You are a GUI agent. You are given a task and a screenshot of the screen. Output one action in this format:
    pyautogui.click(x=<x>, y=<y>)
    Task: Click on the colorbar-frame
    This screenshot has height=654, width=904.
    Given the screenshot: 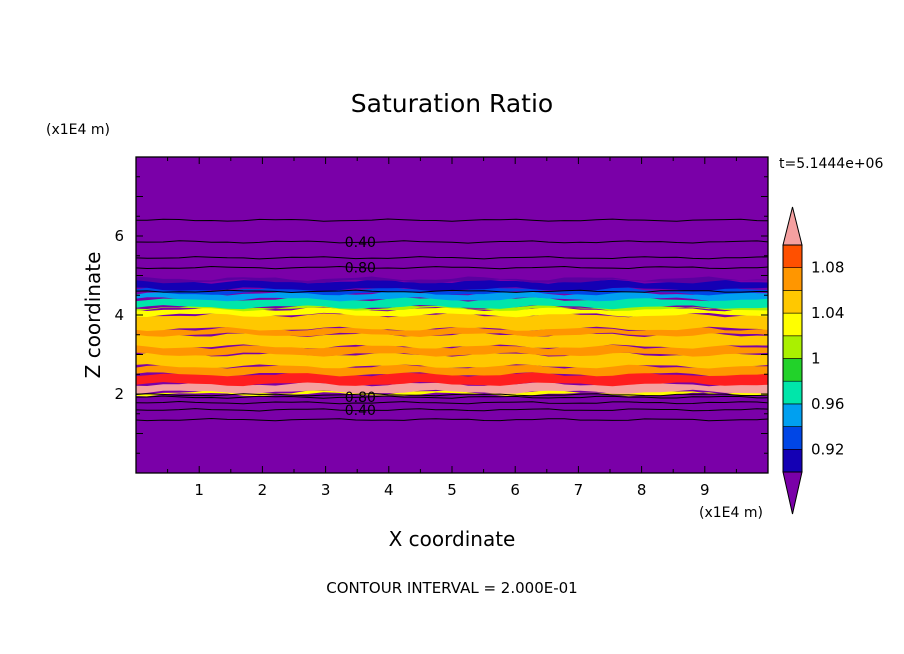 What is the action you would take?
    pyautogui.click(x=792, y=358)
    